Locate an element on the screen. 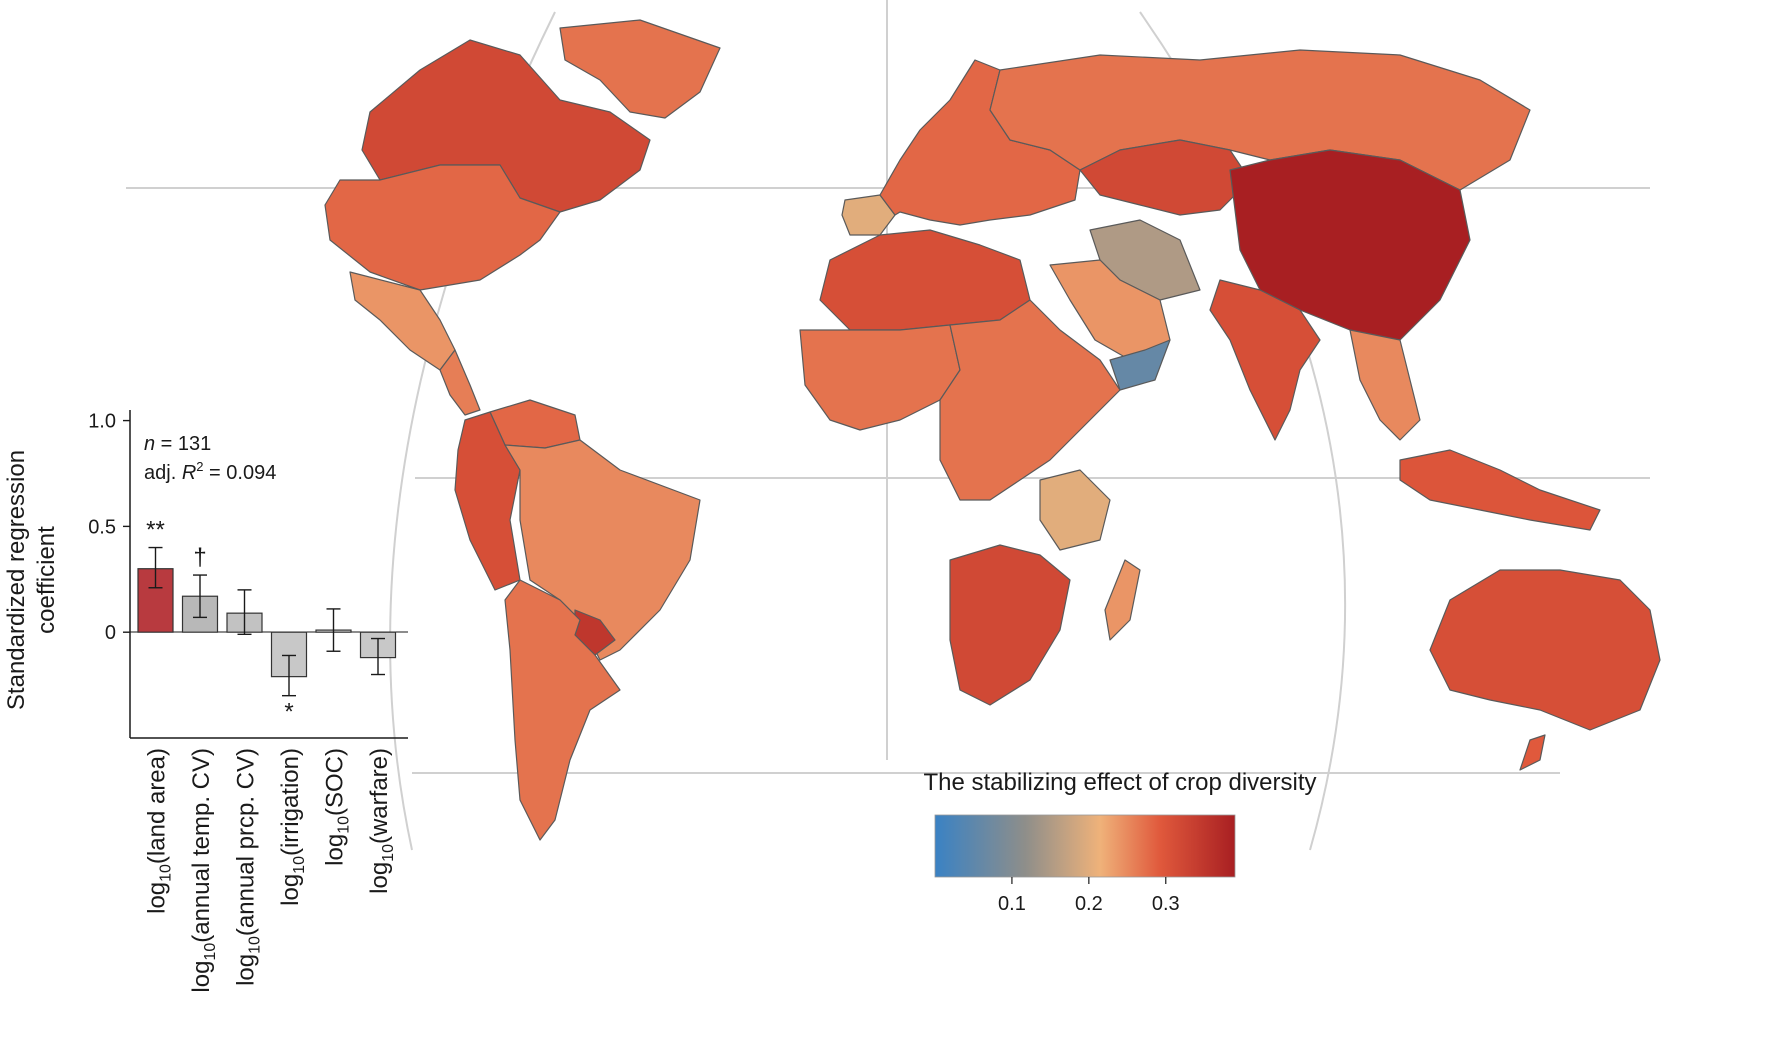  region-central-africa is located at coordinates (1030, 400).